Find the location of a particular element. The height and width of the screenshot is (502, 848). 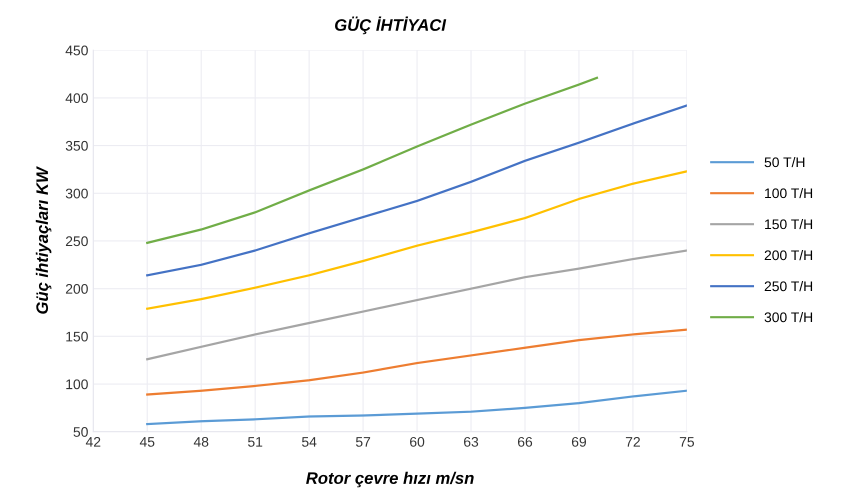

x-tick-label: 60 is located at coordinates (417, 441).